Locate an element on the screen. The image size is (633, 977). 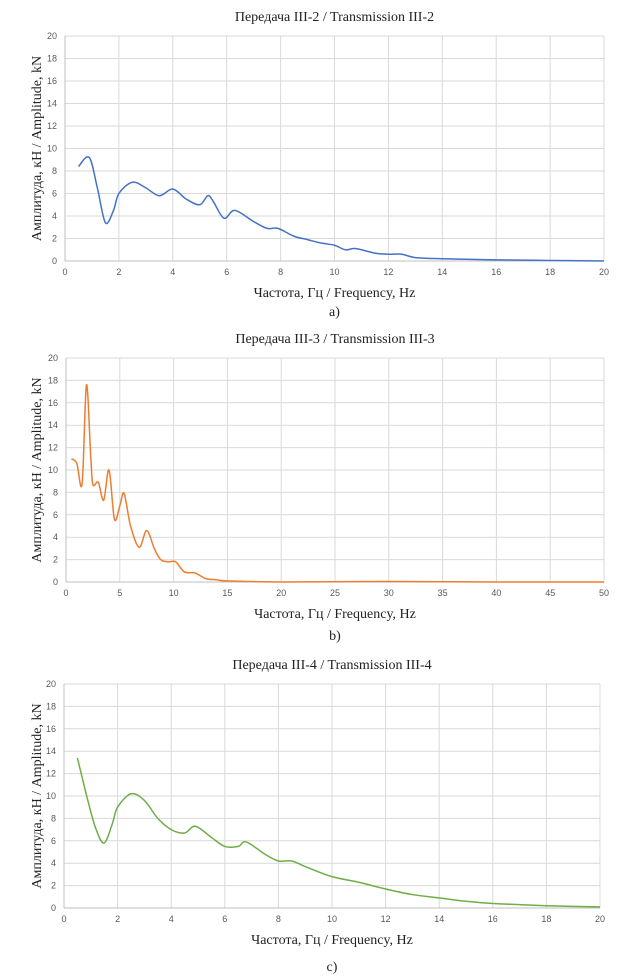
x-tick-label: 35 is located at coordinates (443, 593).